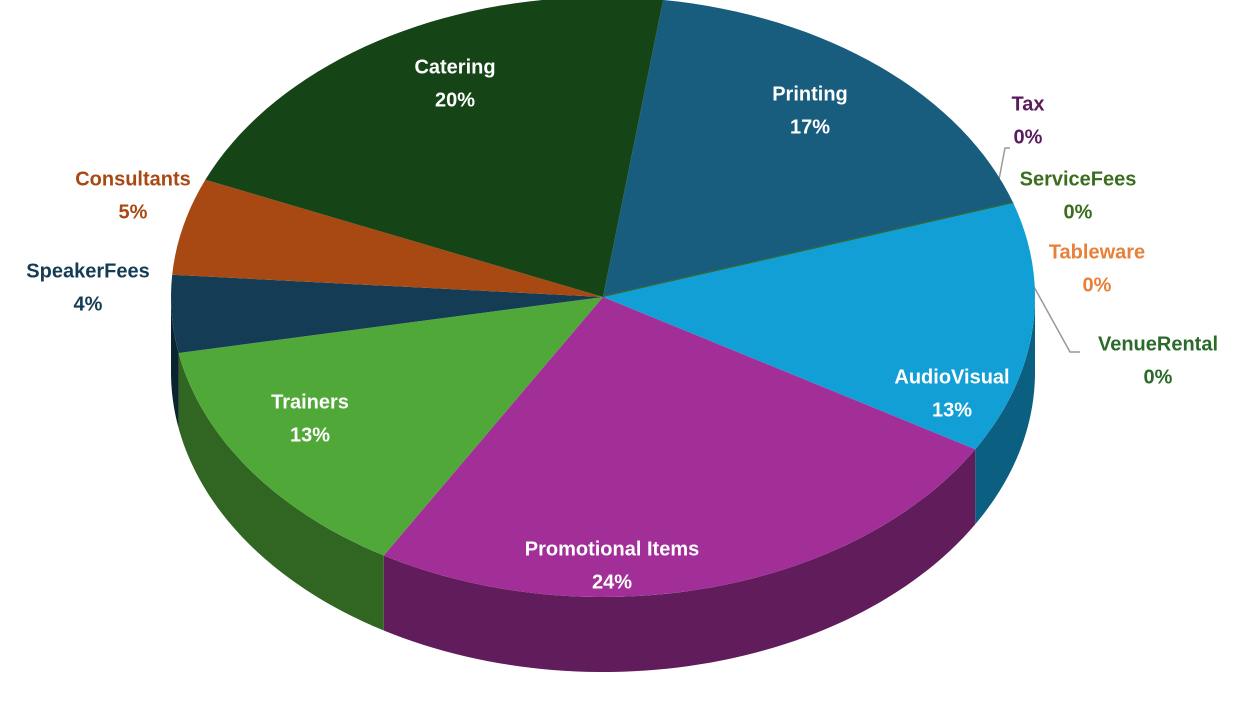 The width and height of the screenshot is (1255, 717). Describe the element at coordinates (133, 212) in the screenshot. I see `slice-value-label: 5%` at that location.